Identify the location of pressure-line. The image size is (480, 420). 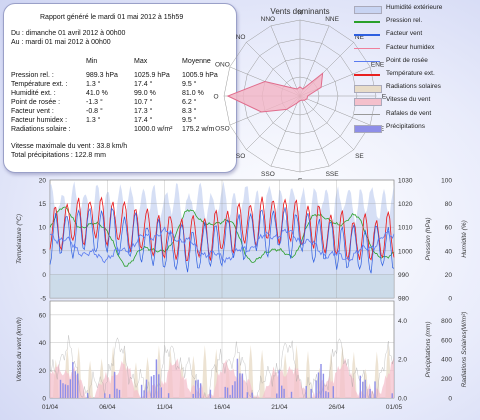
(222, 236).